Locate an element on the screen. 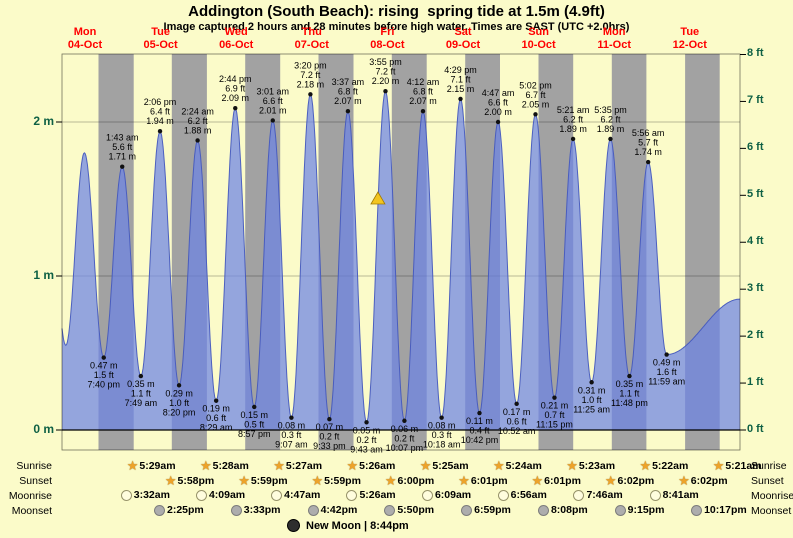 This screenshot has height=538, width=793. sunset-entry: ★ 5:59pm is located at coordinates (262, 480).